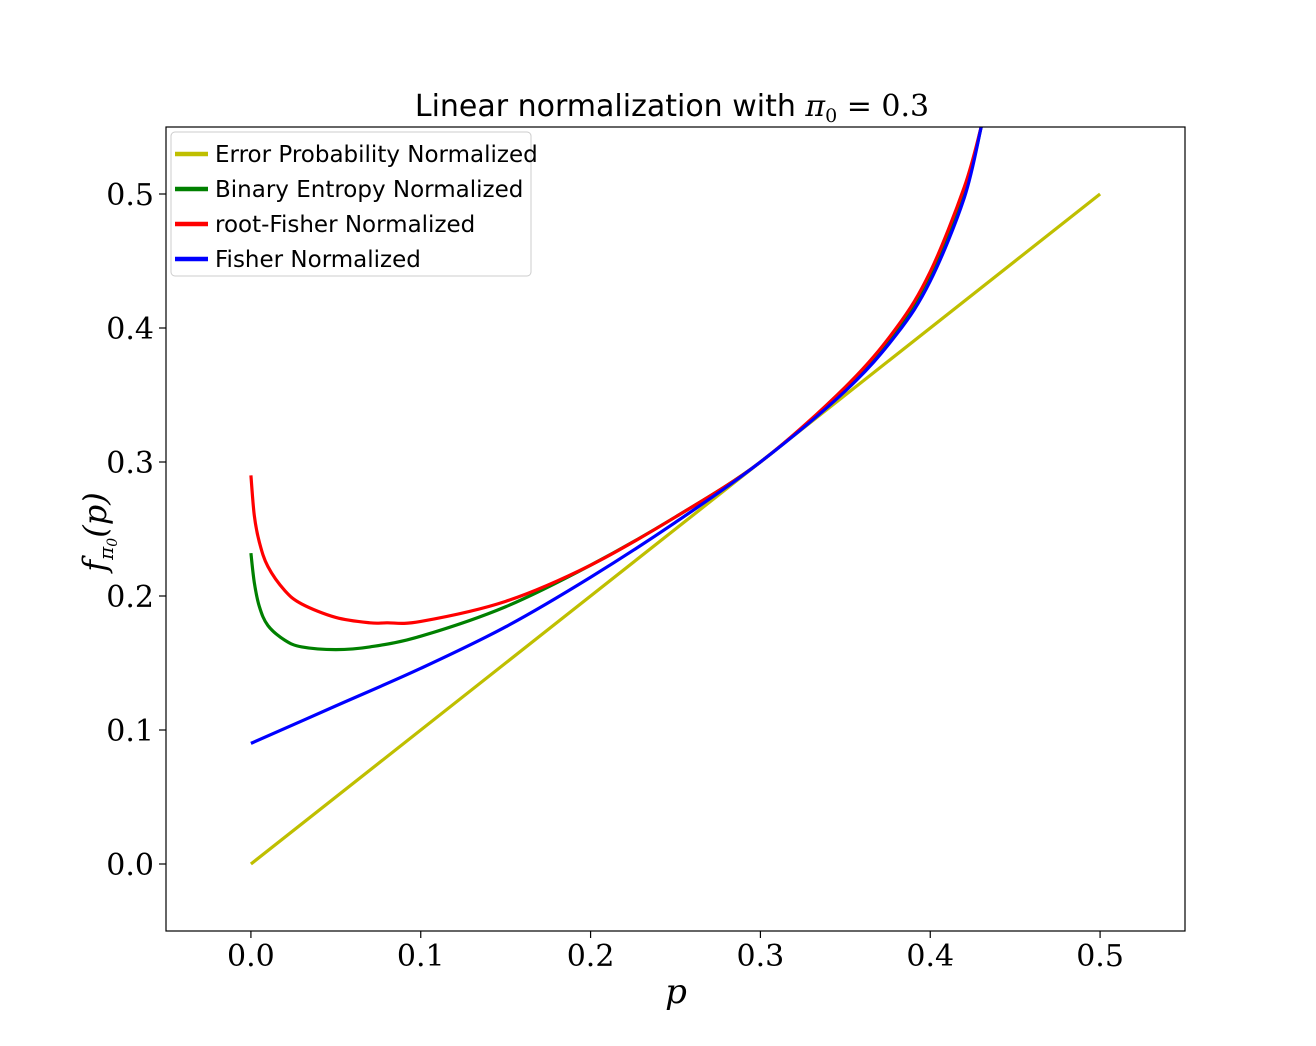 The width and height of the screenshot is (1316, 1046). Describe the element at coordinates (95, 514) in the screenshot. I see `y-label-p: (p)` at that location.